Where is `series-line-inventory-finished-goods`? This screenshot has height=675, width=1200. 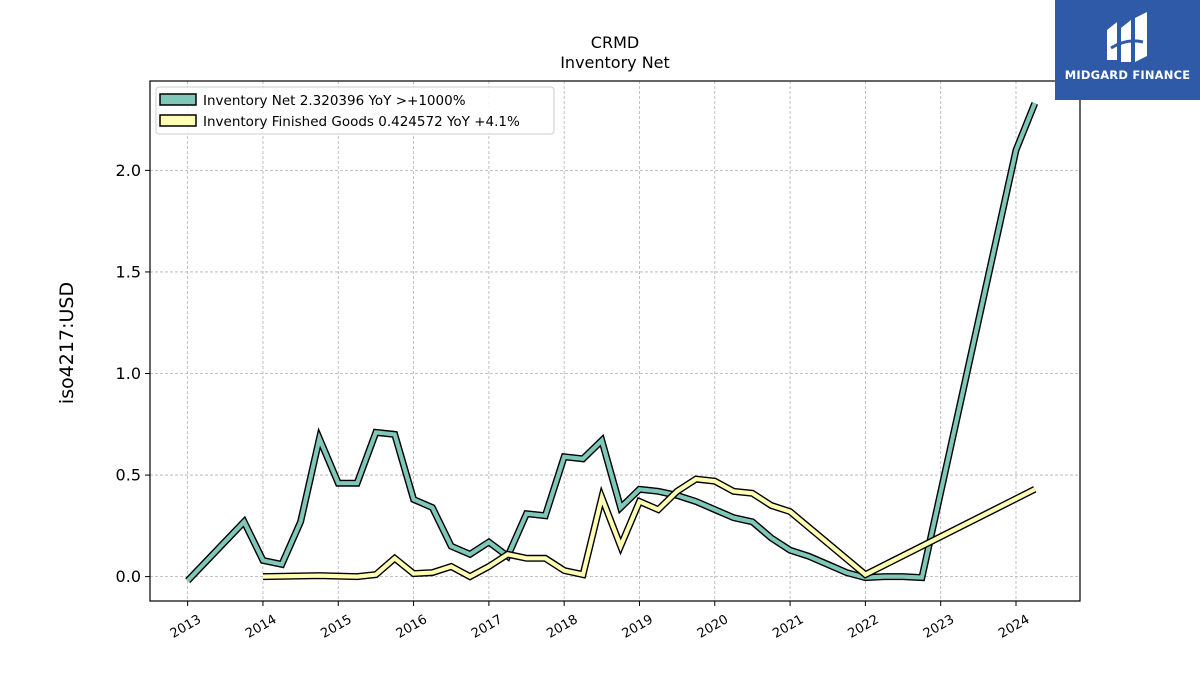
series-line-inventory-finished-goods is located at coordinates (649, 527).